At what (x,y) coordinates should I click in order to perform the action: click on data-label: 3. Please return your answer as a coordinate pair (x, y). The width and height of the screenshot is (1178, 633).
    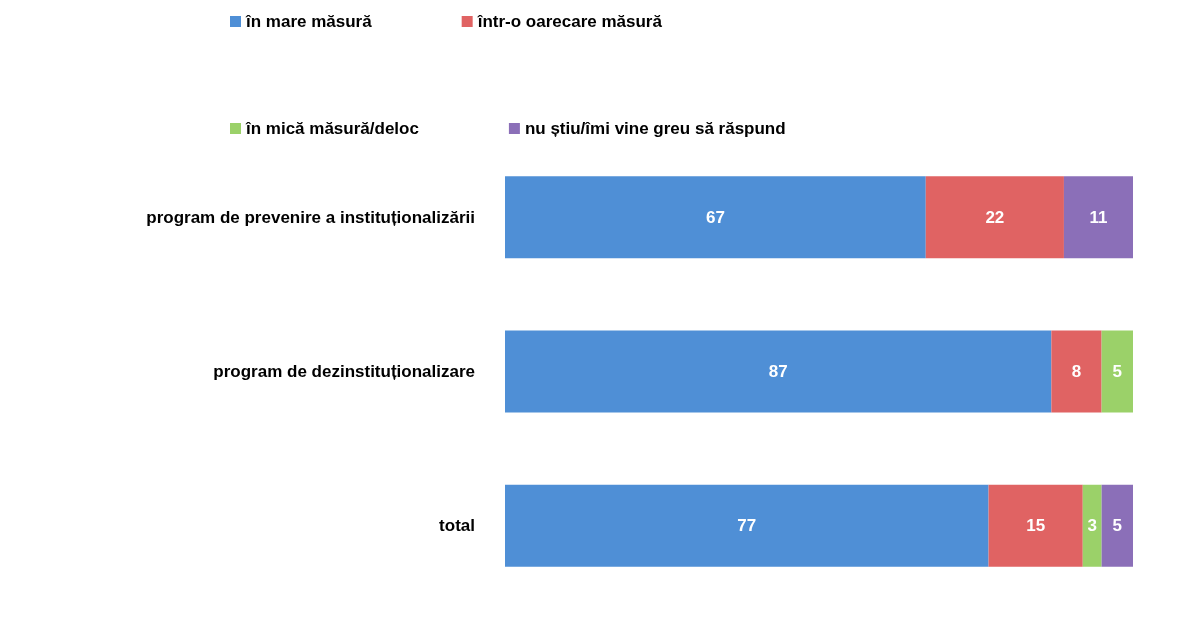
    Looking at the image, I should click on (1092, 526).